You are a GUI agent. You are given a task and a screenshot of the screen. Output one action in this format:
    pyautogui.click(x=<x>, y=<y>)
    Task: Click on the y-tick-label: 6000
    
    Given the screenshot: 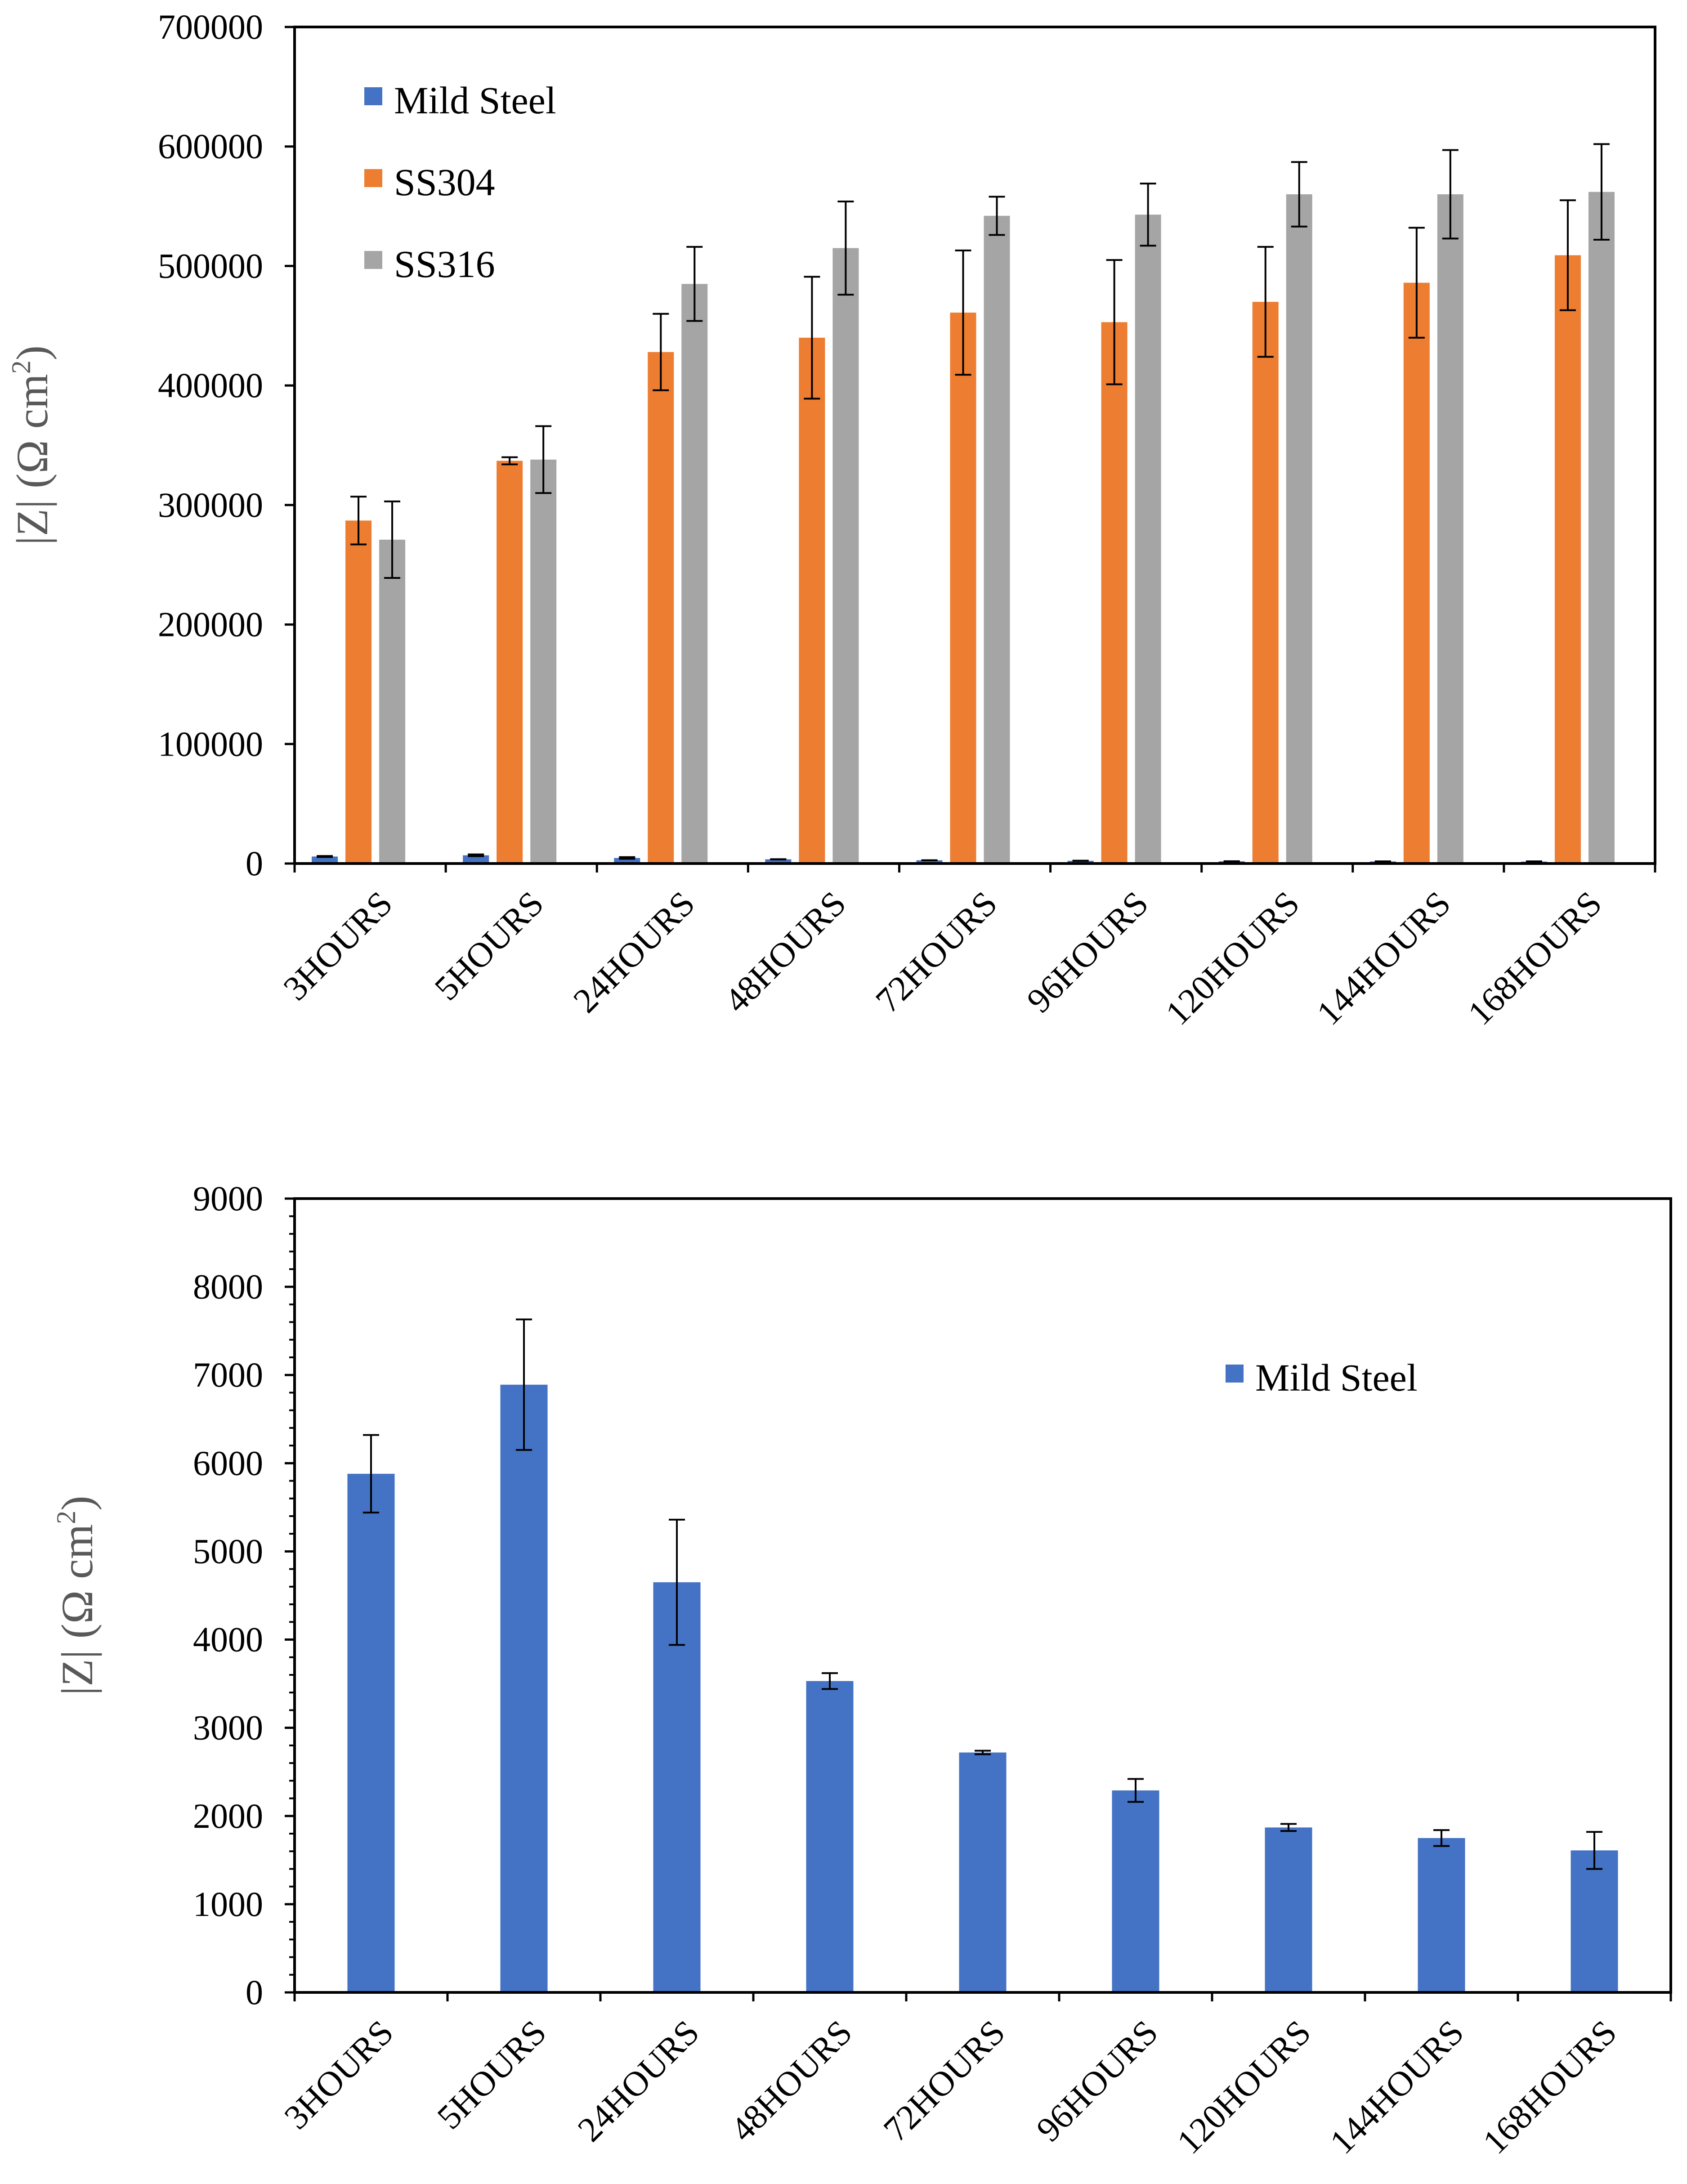 What is the action you would take?
    pyautogui.click(x=228, y=1462)
    